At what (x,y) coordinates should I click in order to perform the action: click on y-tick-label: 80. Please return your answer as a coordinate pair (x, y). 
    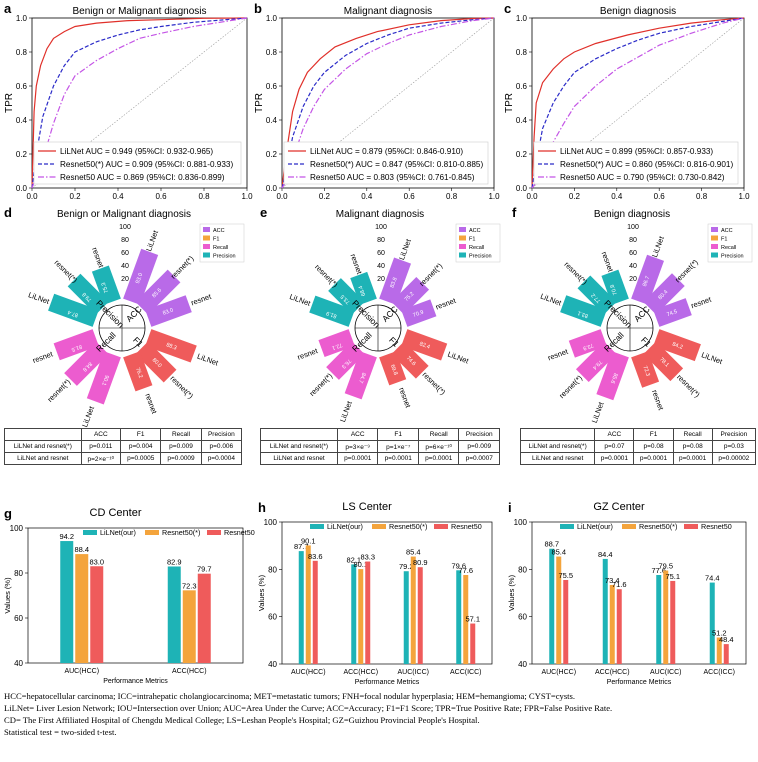
    Looking at the image, I should click on (522, 569).